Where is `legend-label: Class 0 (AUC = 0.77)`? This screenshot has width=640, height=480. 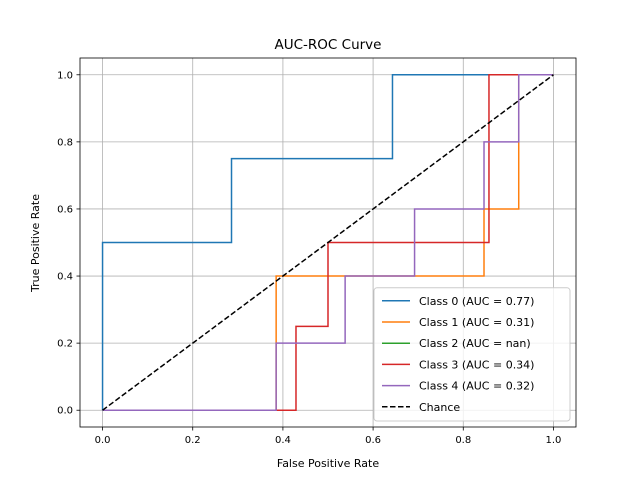 legend-label: Class 0 (AUC = 0.77) is located at coordinates (476, 301).